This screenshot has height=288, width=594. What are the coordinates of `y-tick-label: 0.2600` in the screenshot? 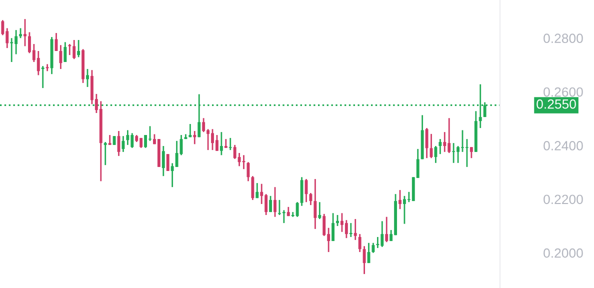 It's located at (563, 92).